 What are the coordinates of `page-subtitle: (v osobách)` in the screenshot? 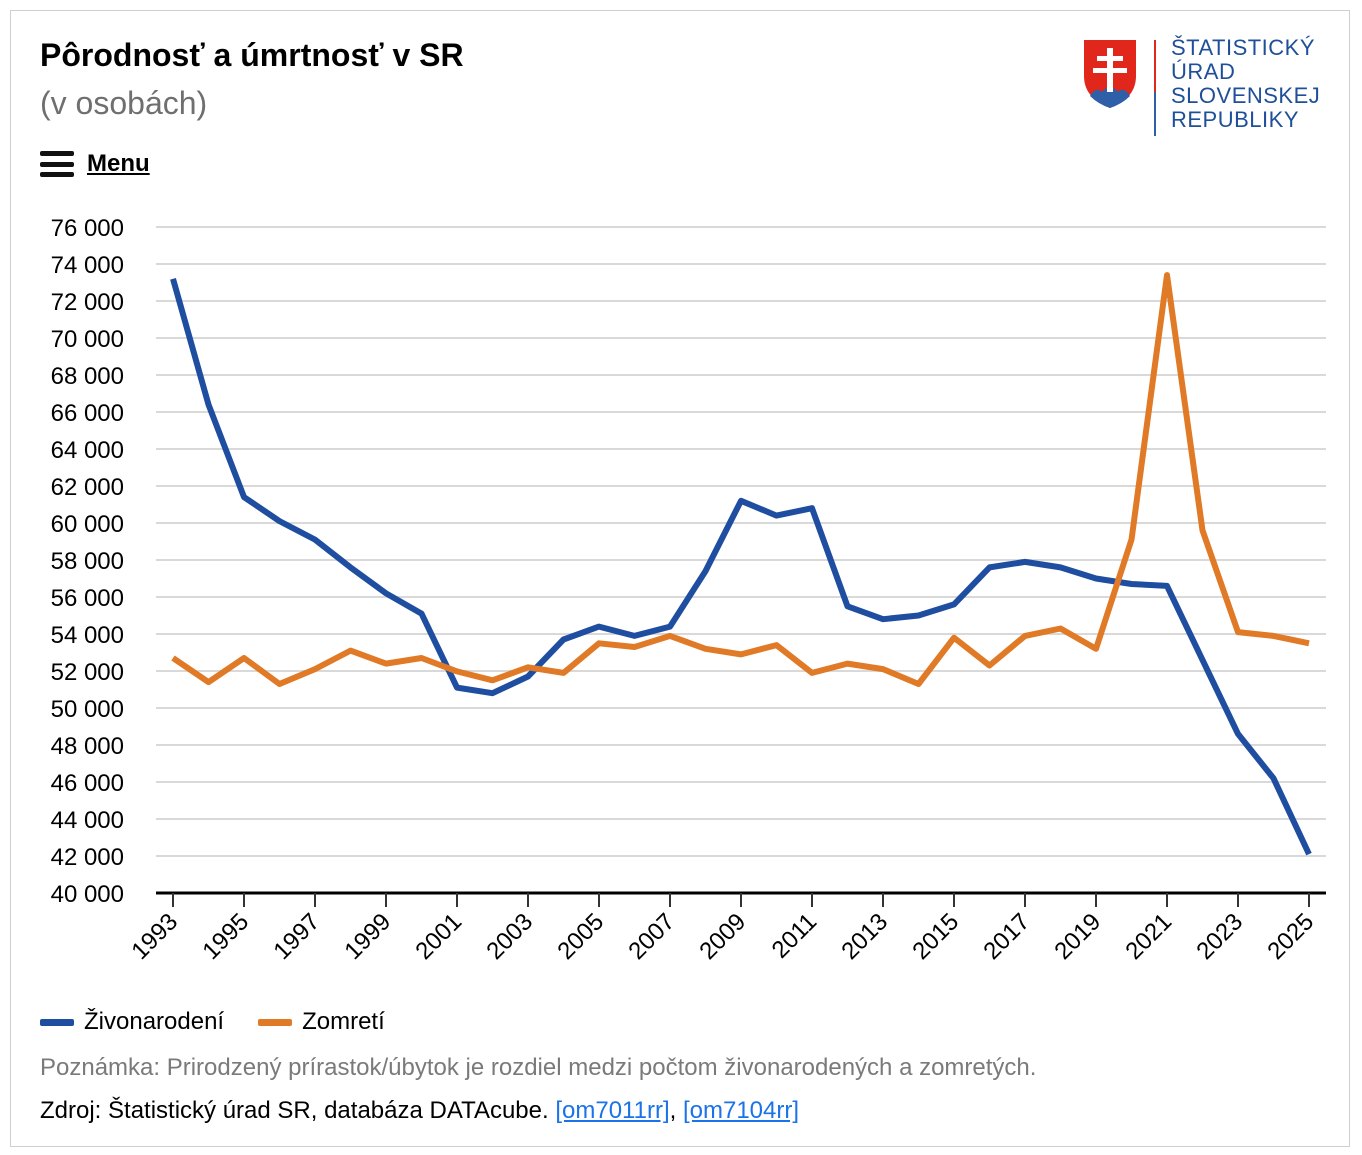 It's located at (124, 103).